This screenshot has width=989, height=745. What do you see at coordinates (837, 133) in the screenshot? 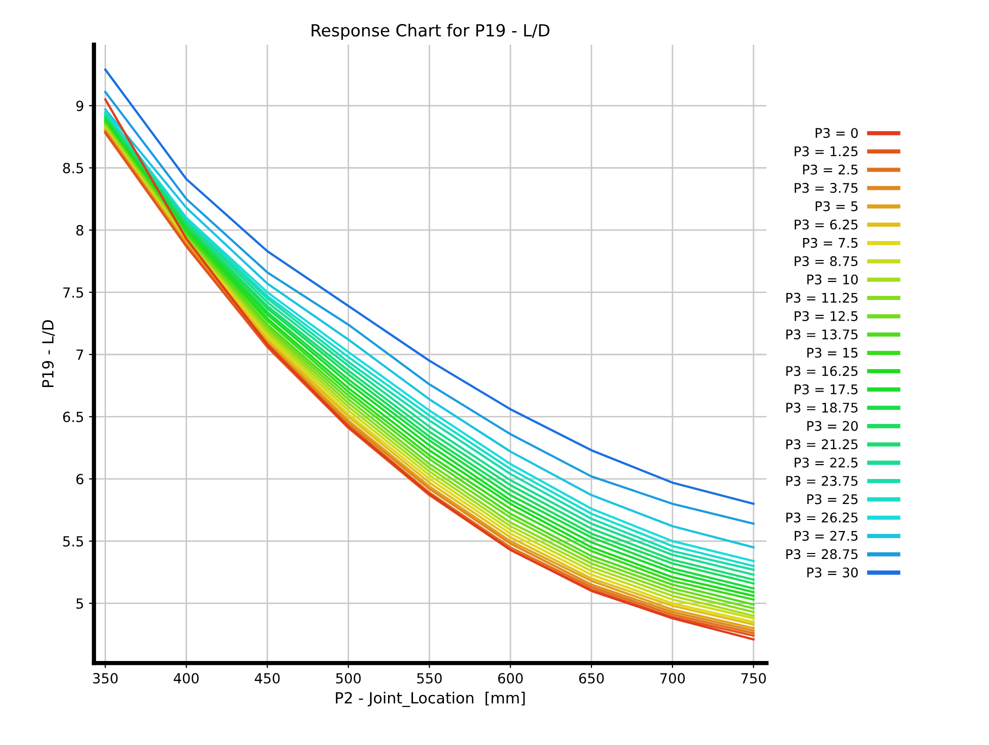
I see `legend-label: P3 = 0` at bounding box center [837, 133].